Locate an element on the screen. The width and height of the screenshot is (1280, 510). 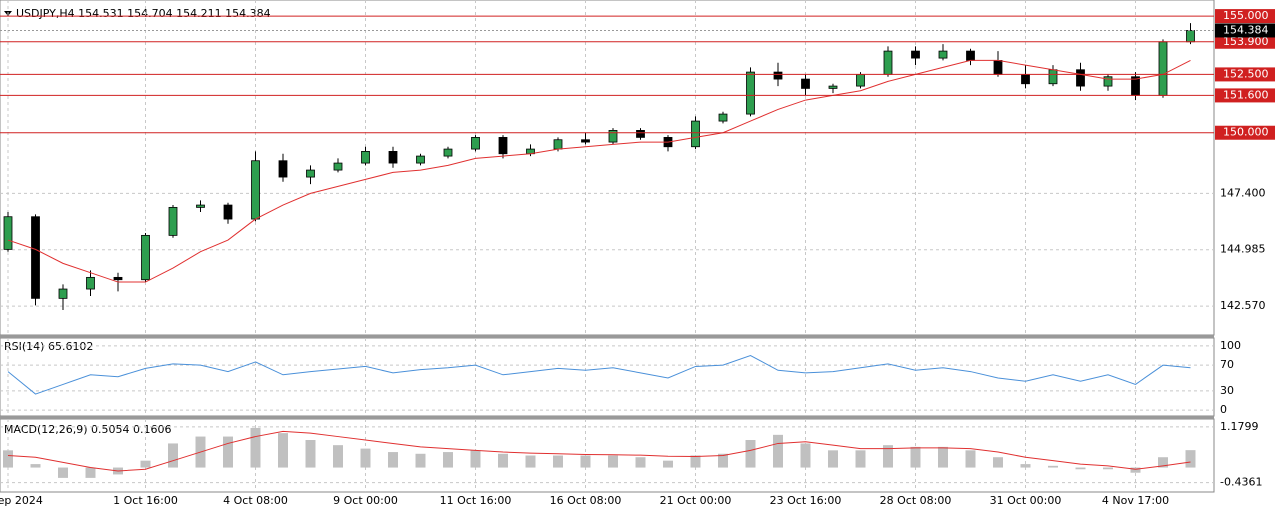
x-tick-label: 16 Oct 08:00 is located at coordinates (586, 500).